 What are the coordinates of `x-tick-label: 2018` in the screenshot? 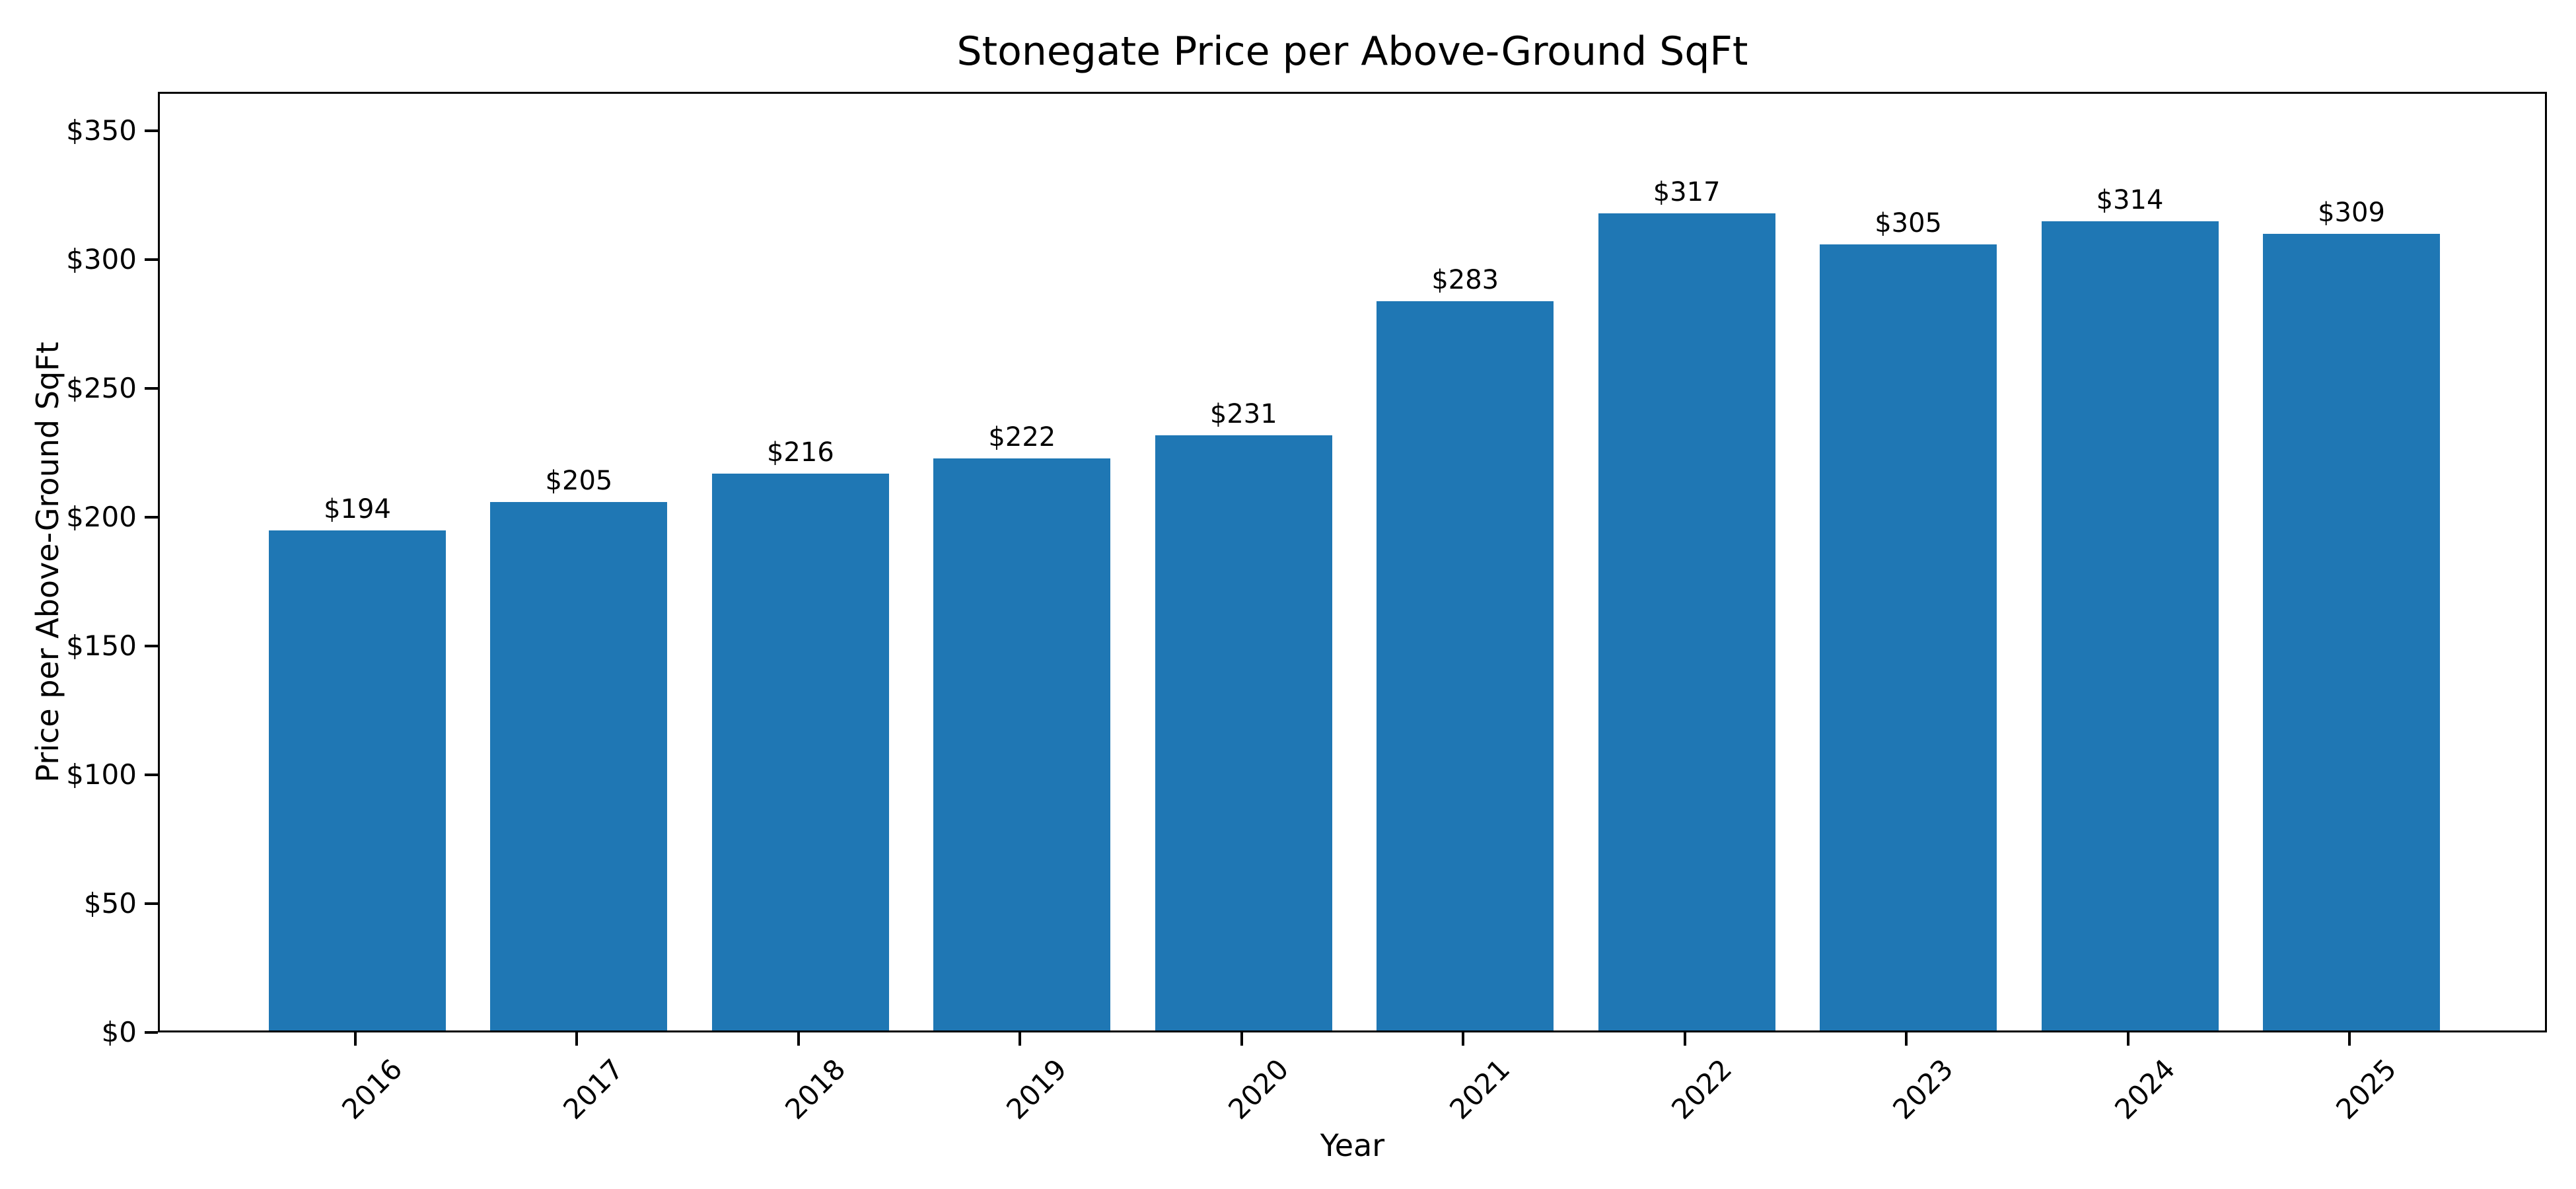 It's located at (815, 1089).